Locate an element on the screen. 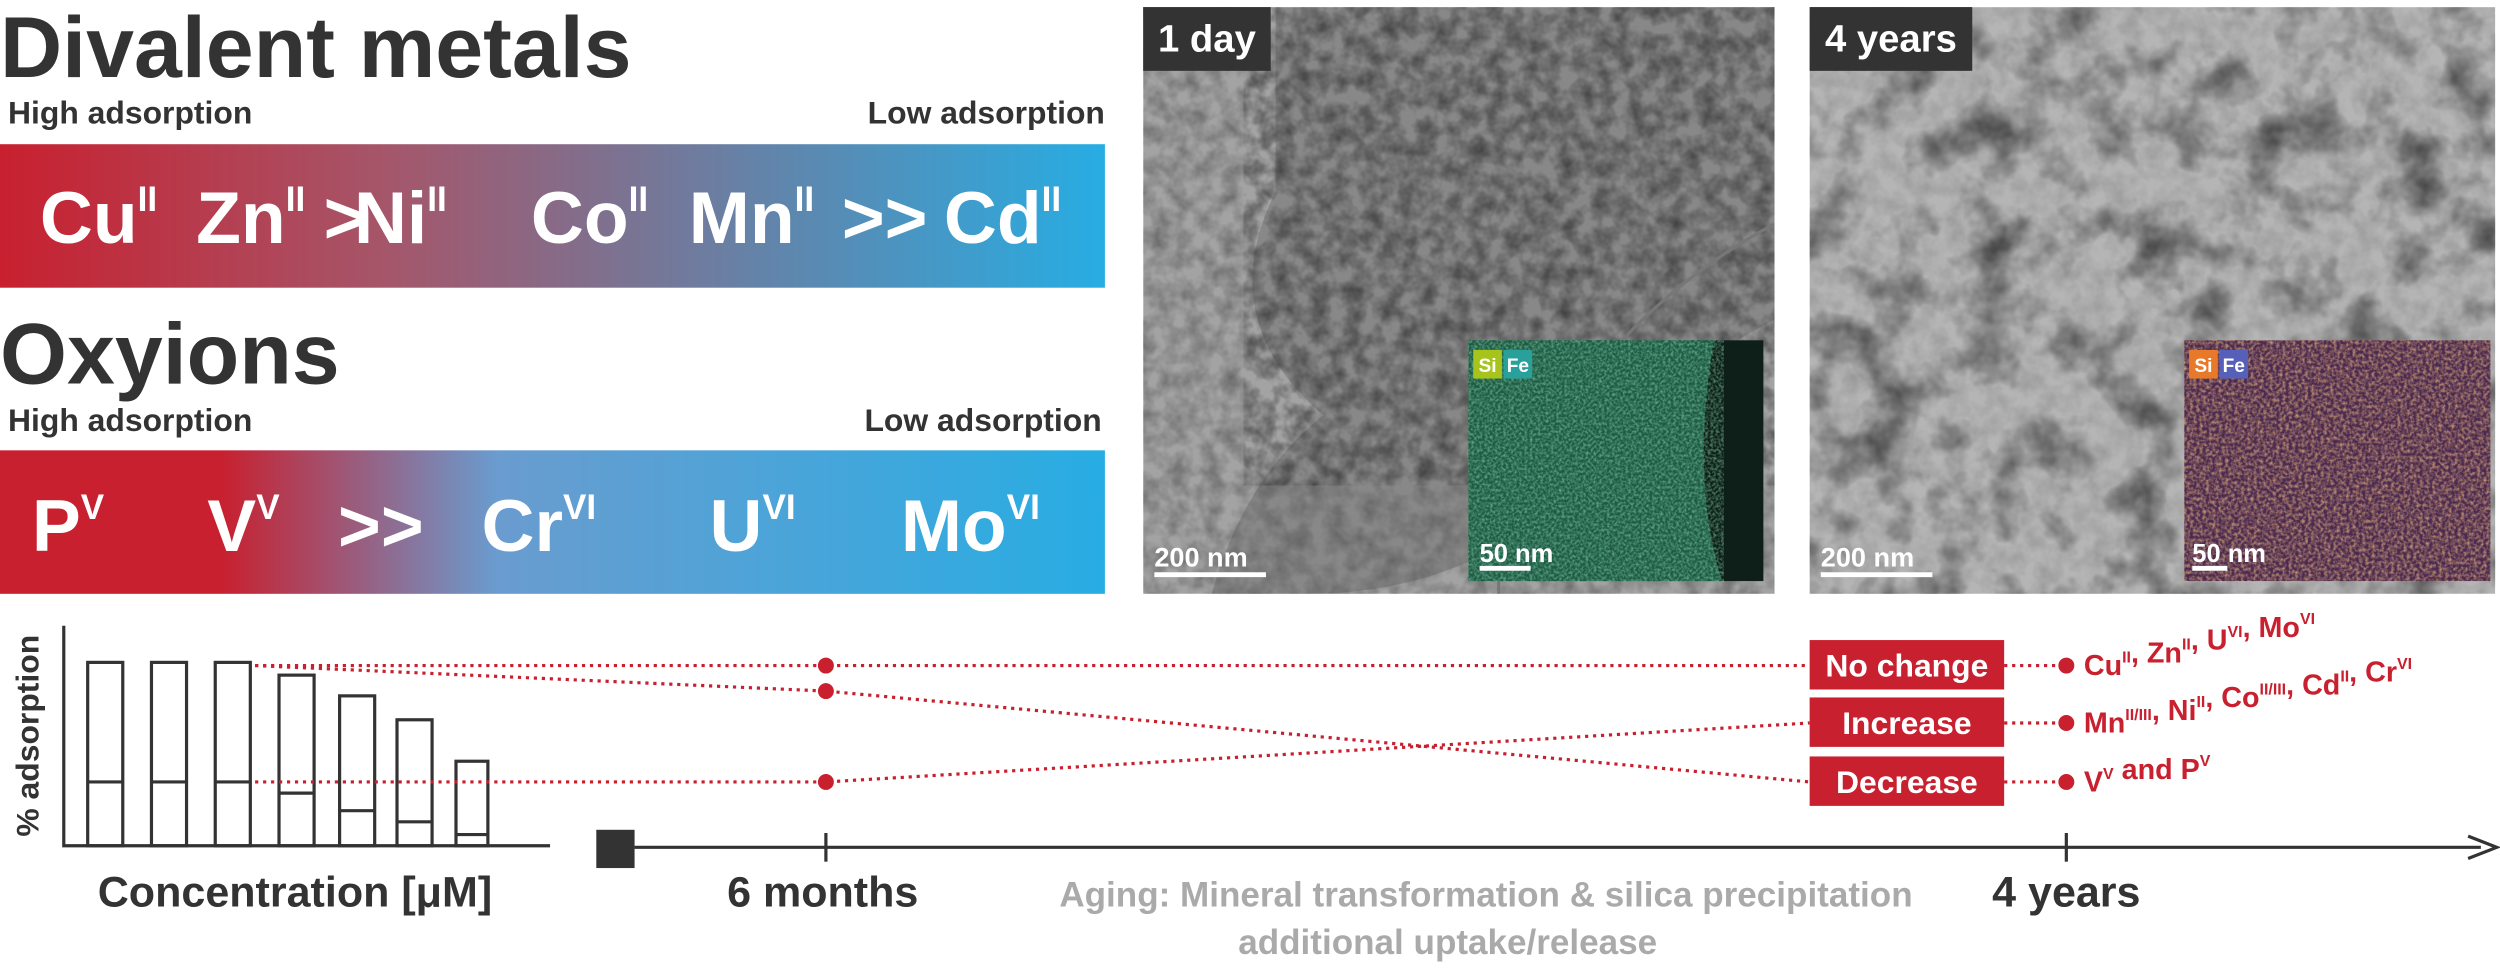 Image resolution: width=2500 pixels, height=974 pixels. trend-lines is located at coordinates (1161, 723).